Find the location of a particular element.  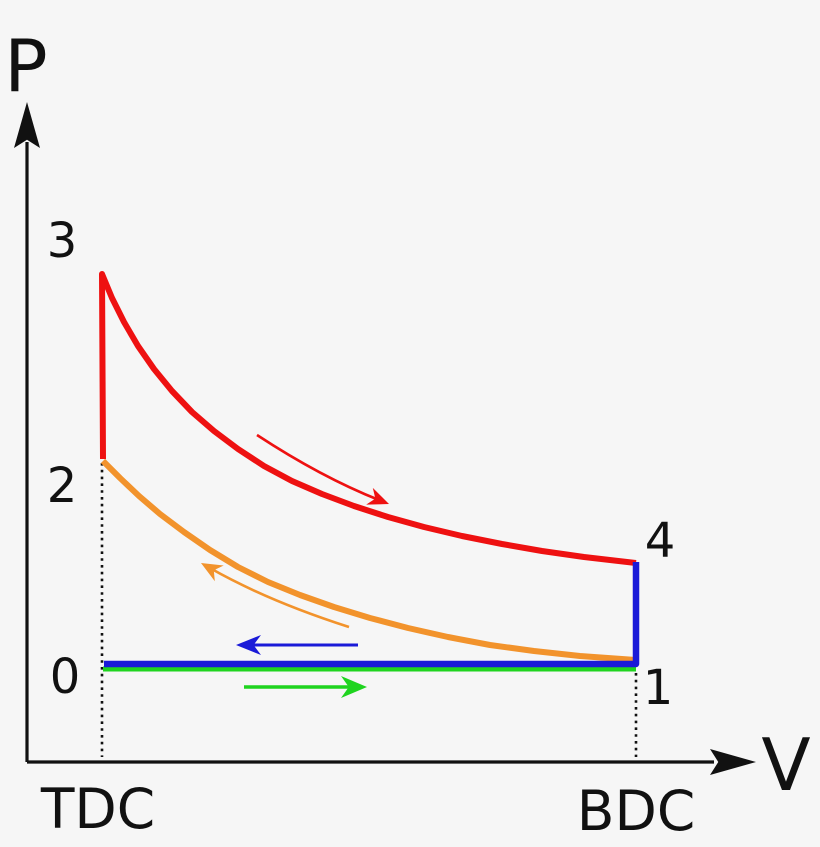

compression-direction-arrow-shaft is located at coordinates (279, 598).